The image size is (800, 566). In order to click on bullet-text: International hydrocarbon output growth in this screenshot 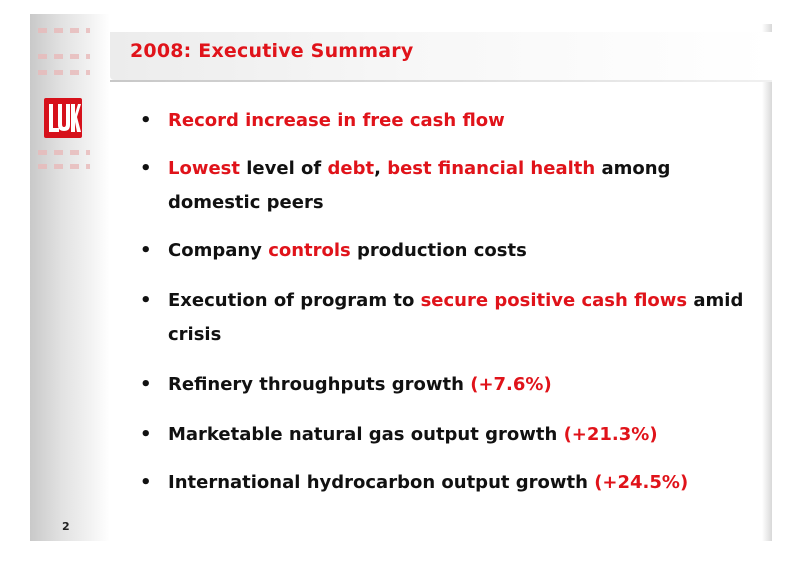, I will do `click(381, 482)`.